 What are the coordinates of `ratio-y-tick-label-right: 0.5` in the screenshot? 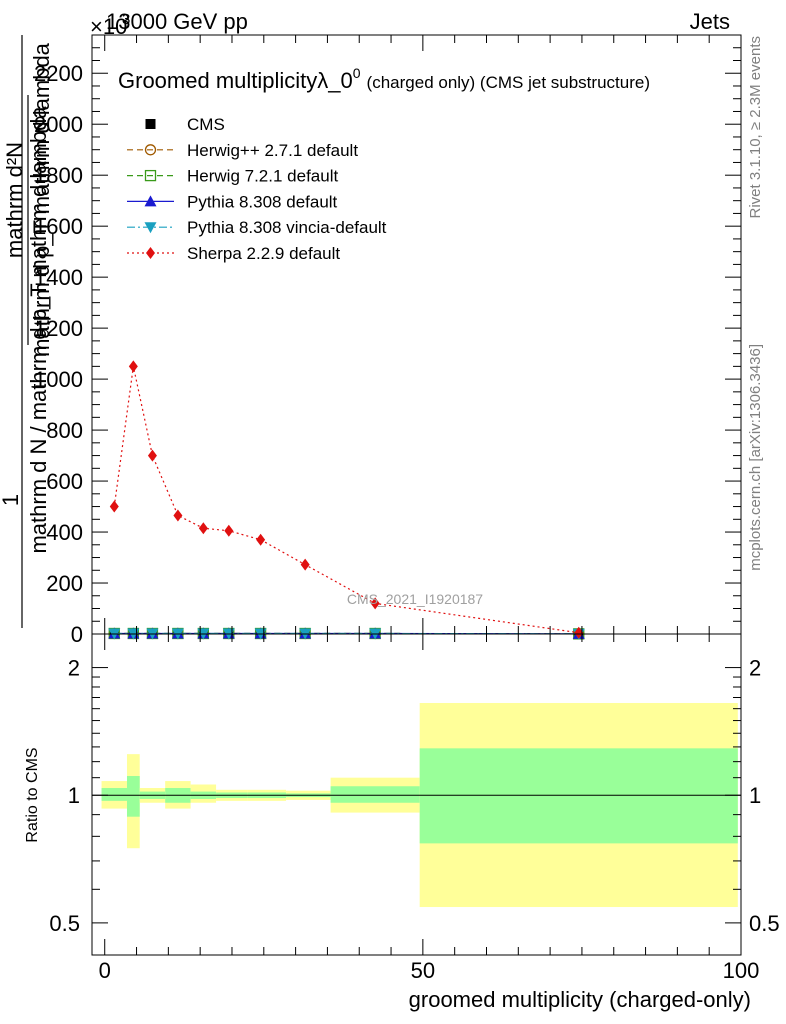 It's located at (764, 923).